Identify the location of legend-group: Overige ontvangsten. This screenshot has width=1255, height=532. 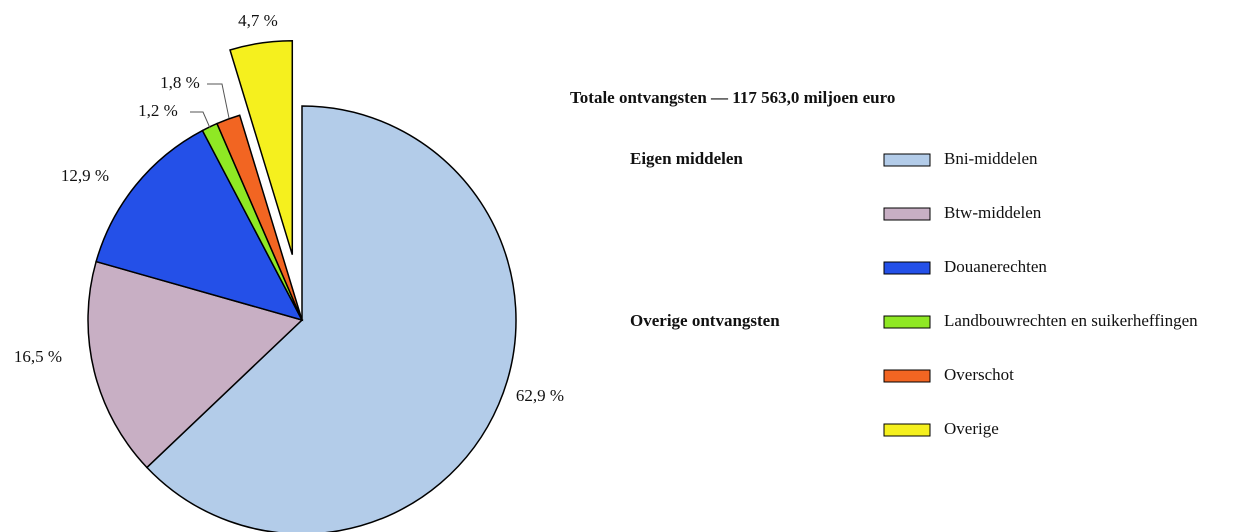
(705, 320).